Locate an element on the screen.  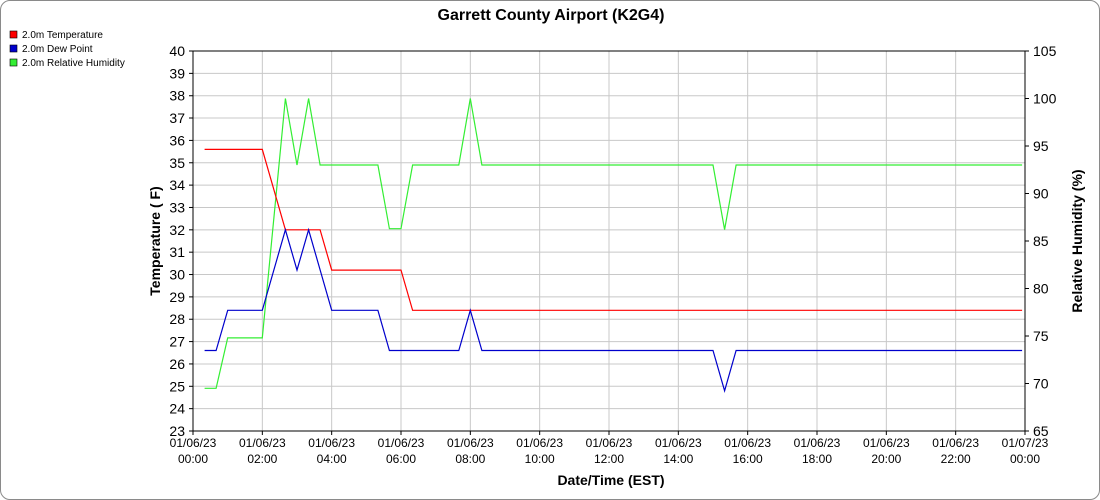
legend-label: 2.0m Relative Humidity is located at coordinates (73, 63).